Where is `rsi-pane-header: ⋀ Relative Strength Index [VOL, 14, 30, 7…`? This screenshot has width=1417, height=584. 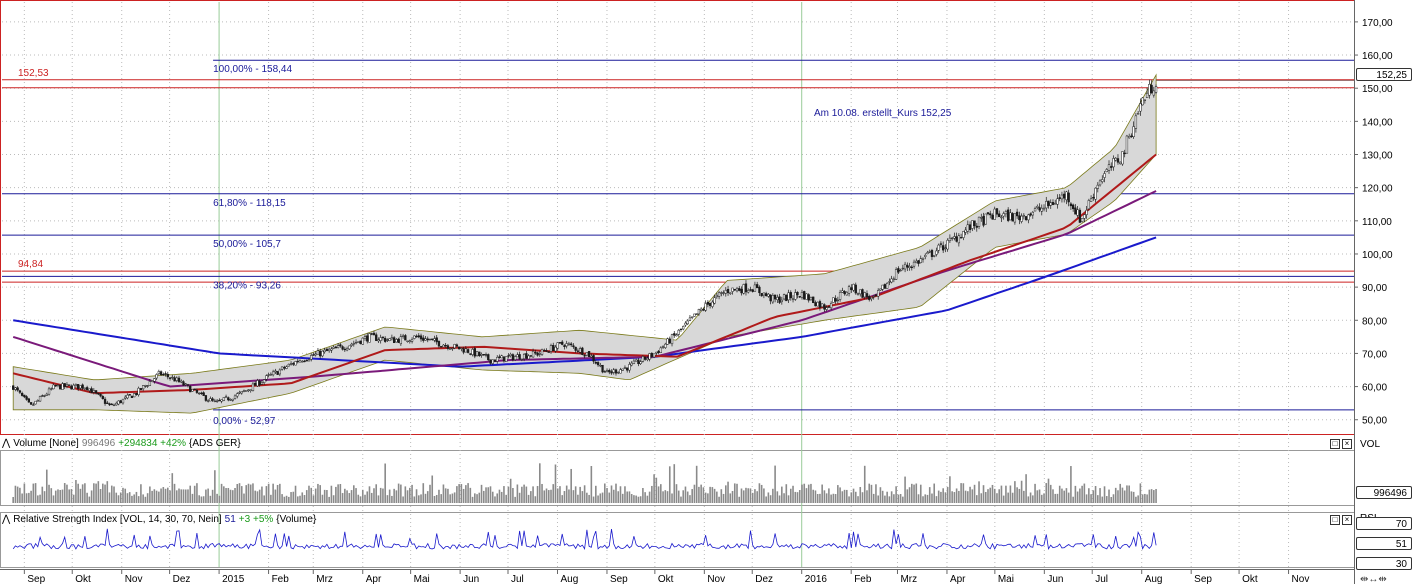 rsi-pane-header: ⋀ Relative Strength Index [VOL, 14, 30, 7… is located at coordinates (160, 520).